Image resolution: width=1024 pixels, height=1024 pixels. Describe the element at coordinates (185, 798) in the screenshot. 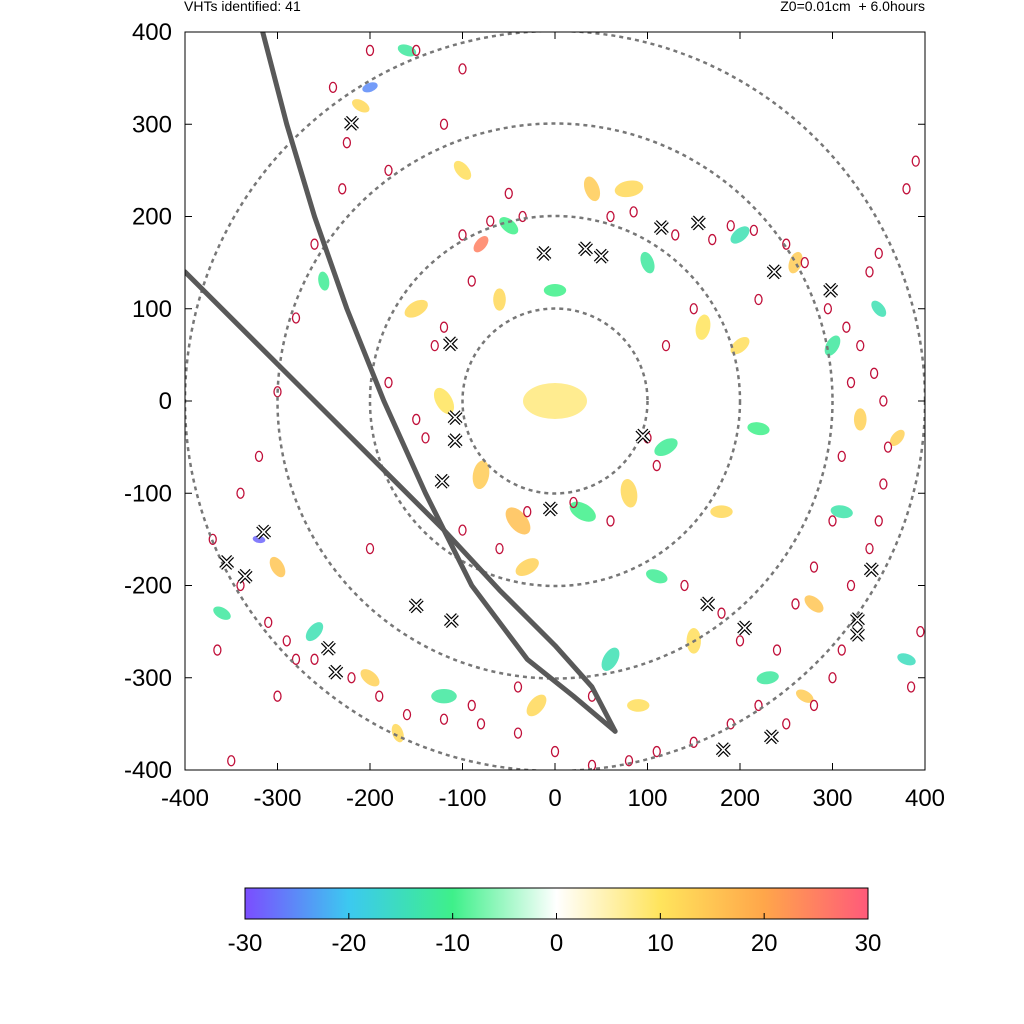

I see `x-tick-label: -400` at that location.